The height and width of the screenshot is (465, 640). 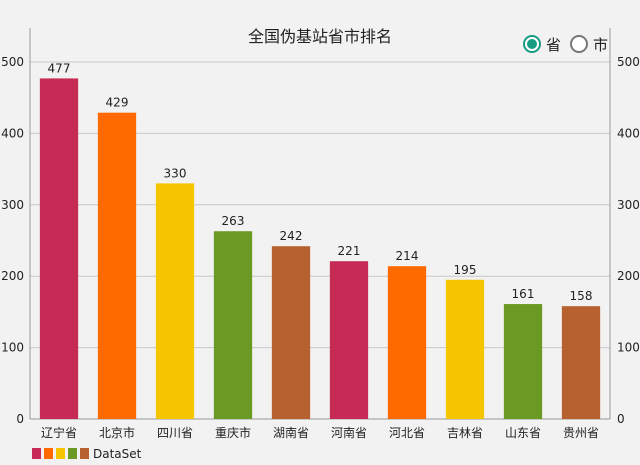 I want to click on y-tick-label-left: 100, so click(x=12, y=348).